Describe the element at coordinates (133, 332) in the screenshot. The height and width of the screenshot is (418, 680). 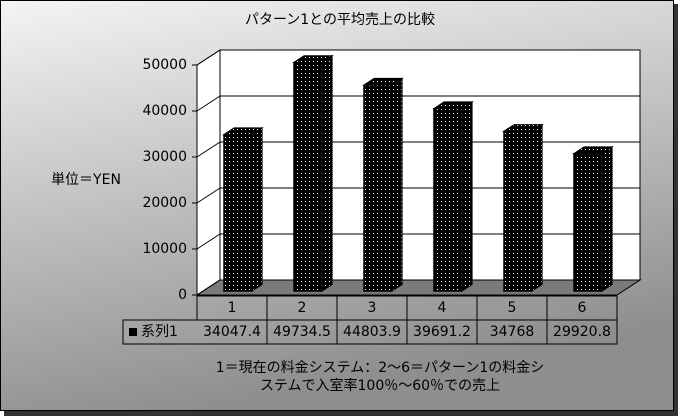
I see `legend-key` at that location.